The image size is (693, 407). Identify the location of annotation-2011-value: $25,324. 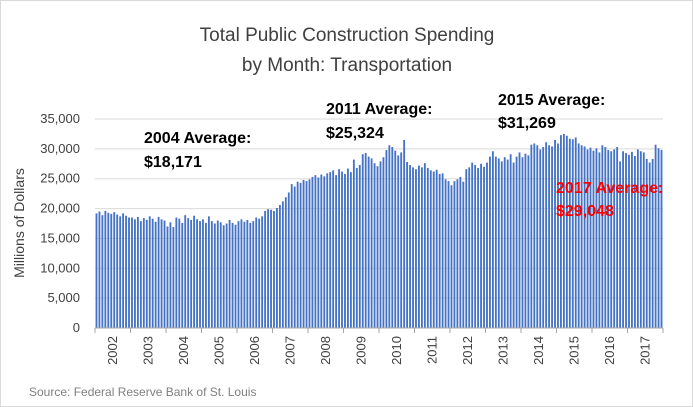
(355, 133).